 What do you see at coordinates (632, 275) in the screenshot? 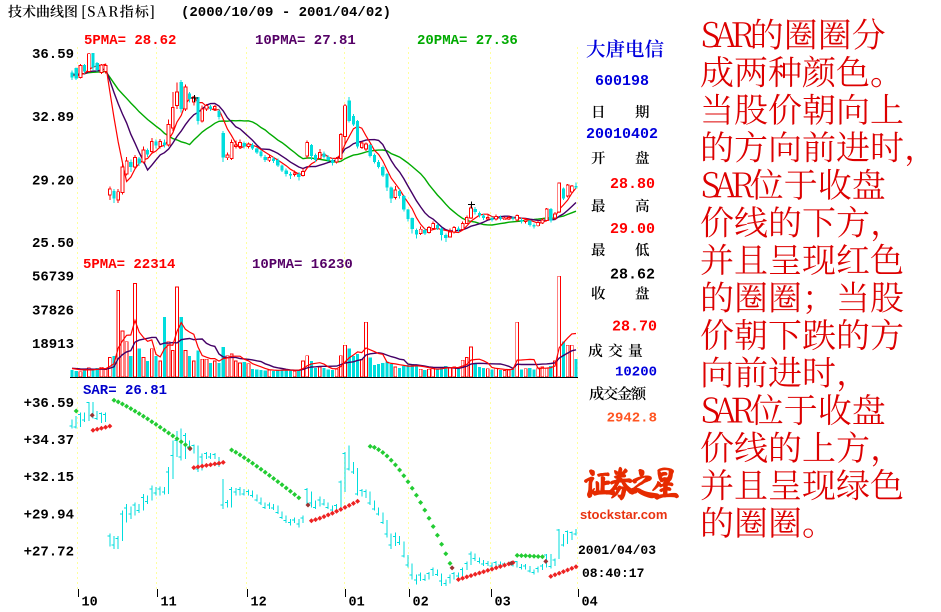
I see `svg-text: 28.62` at bounding box center [632, 275].